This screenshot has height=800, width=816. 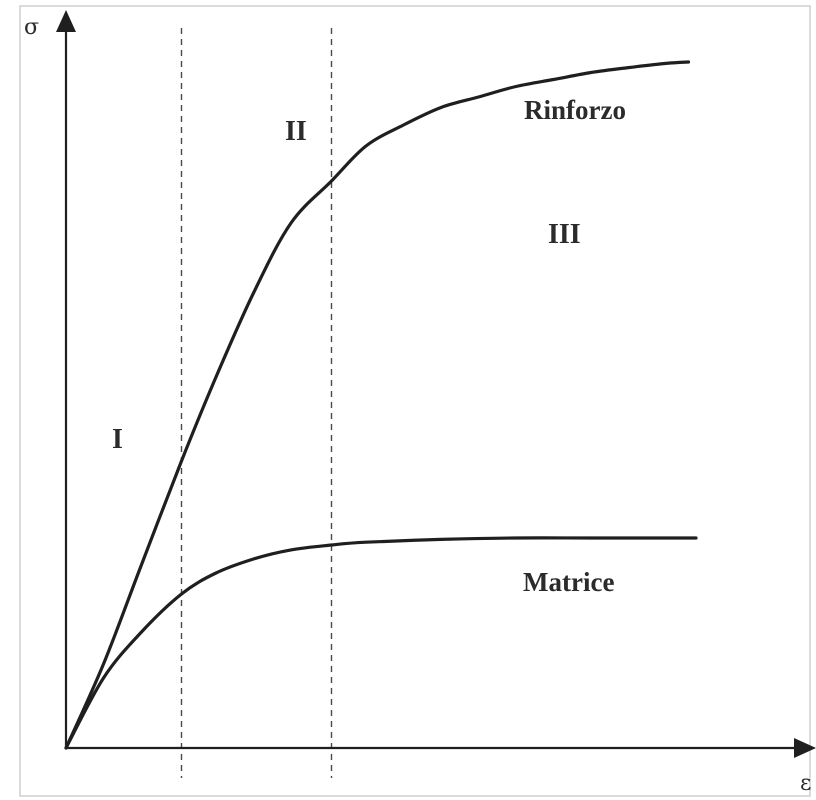 I want to click on zone-label-ii: II, so click(x=296, y=131).